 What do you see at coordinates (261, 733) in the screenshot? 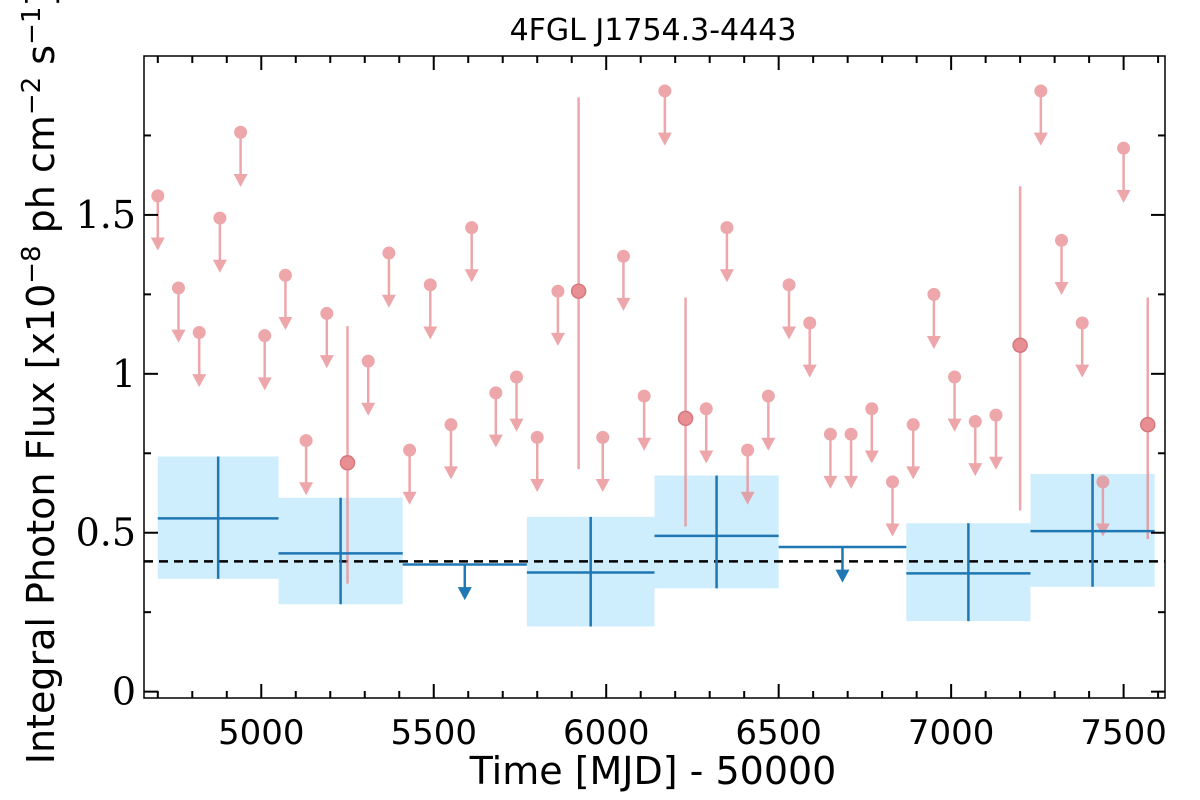
I see `x-tick-label: 5000` at bounding box center [261, 733].